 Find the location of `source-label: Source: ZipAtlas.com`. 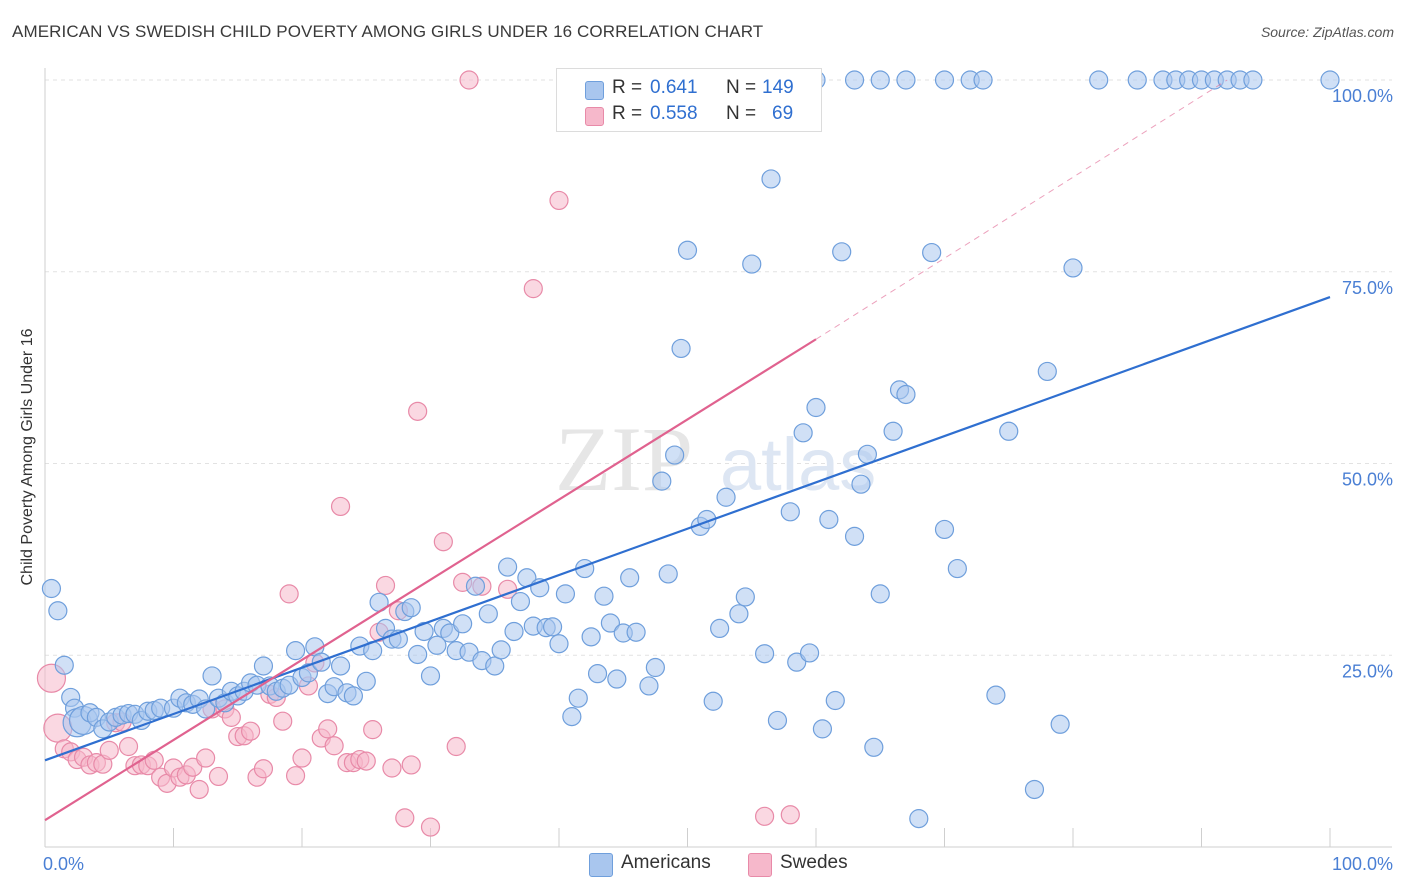

source-label: Source: ZipAtlas.com is located at coordinates (1327, 32).